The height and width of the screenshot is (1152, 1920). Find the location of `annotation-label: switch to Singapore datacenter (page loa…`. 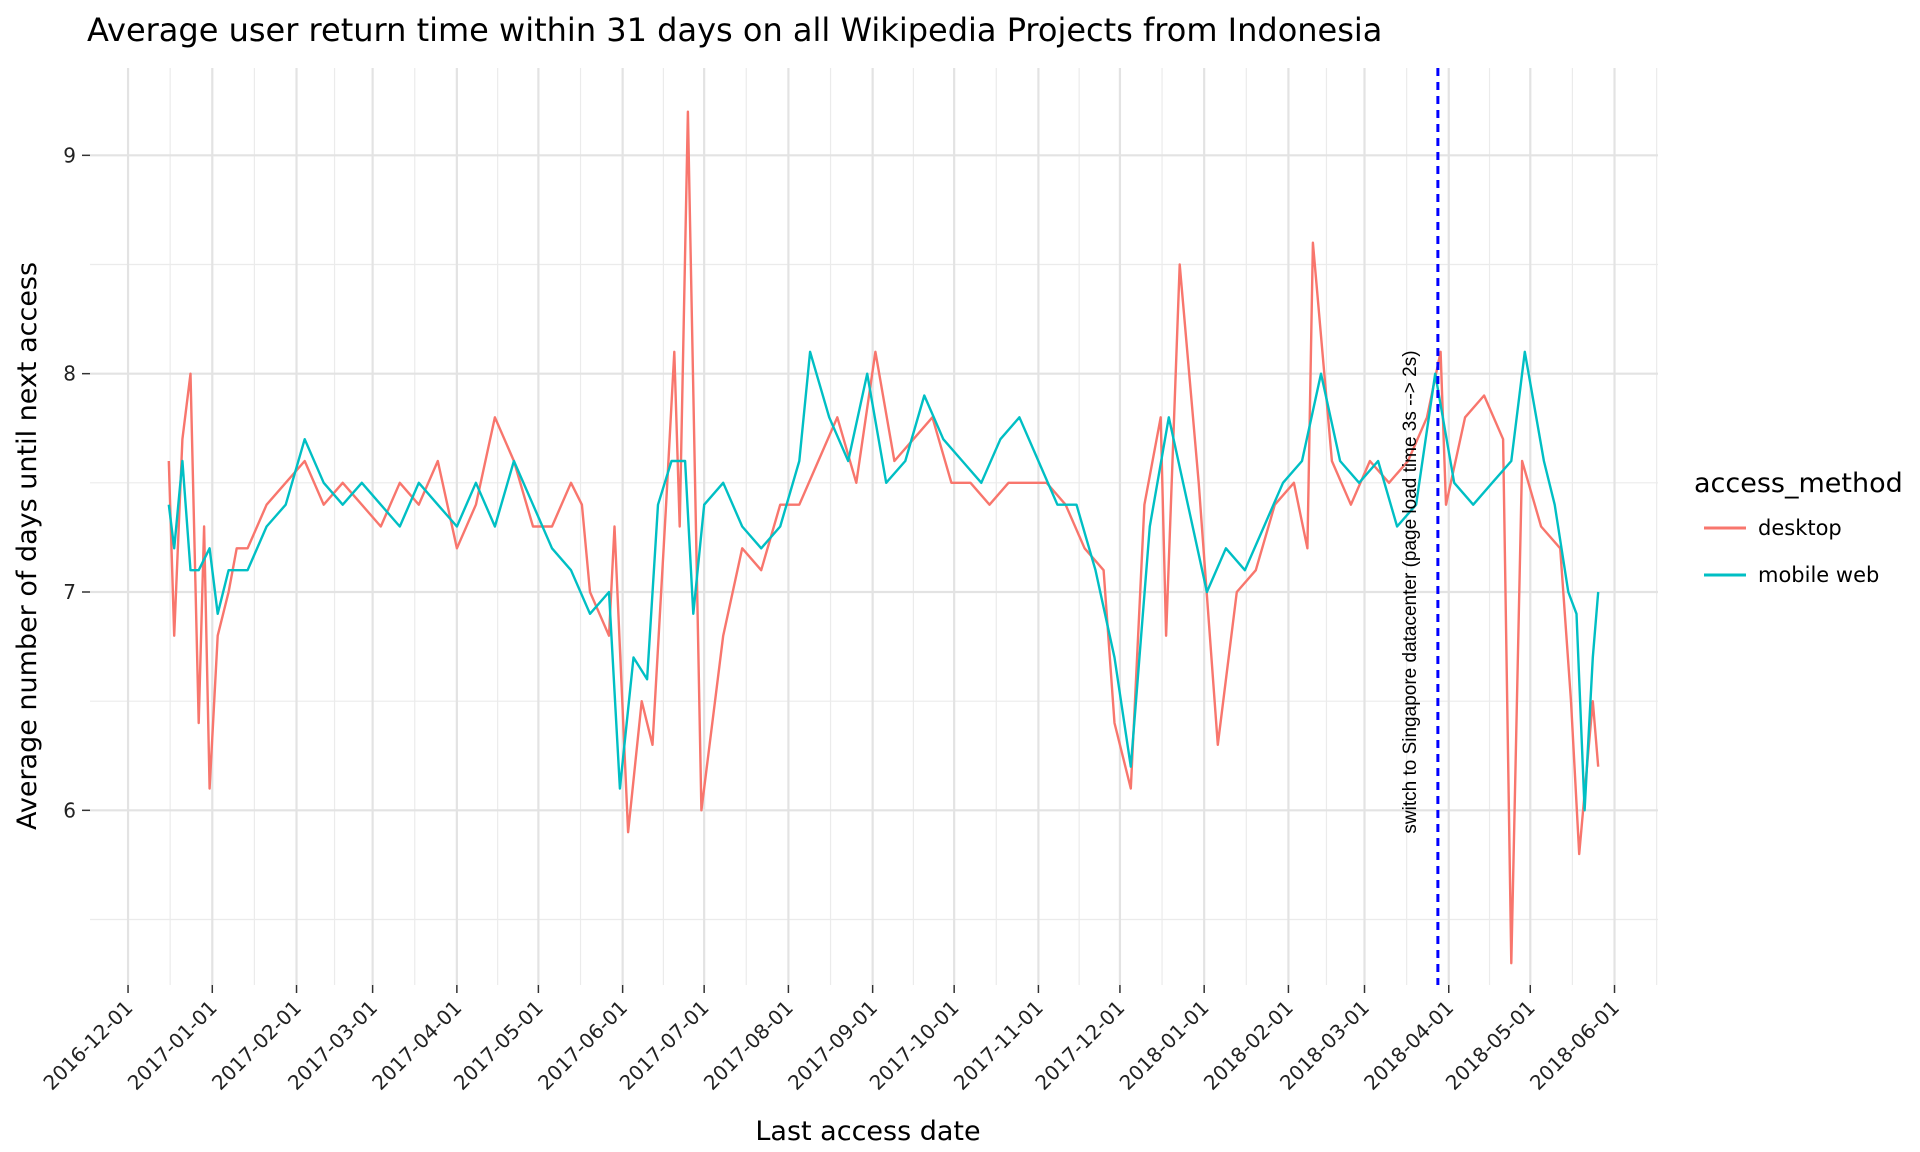

annotation-label: switch to Singapore datacenter (page loa… is located at coordinates (1410, 591).